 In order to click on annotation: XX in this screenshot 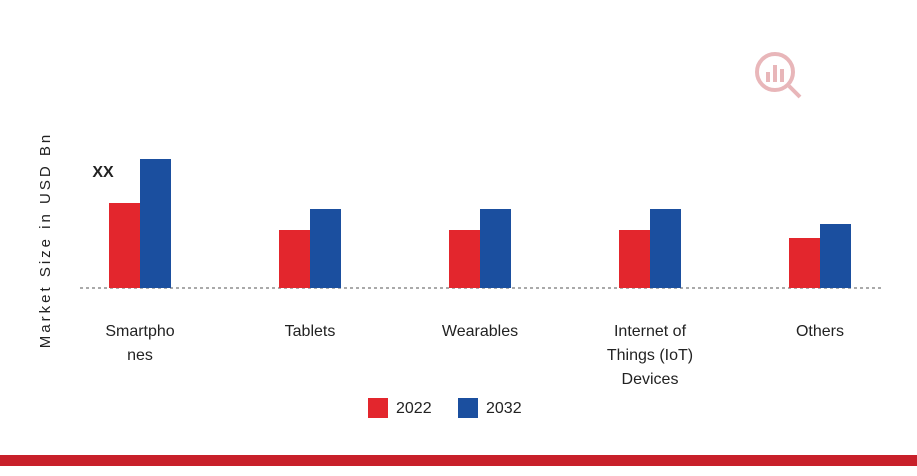, I will do `click(103, 172)`.